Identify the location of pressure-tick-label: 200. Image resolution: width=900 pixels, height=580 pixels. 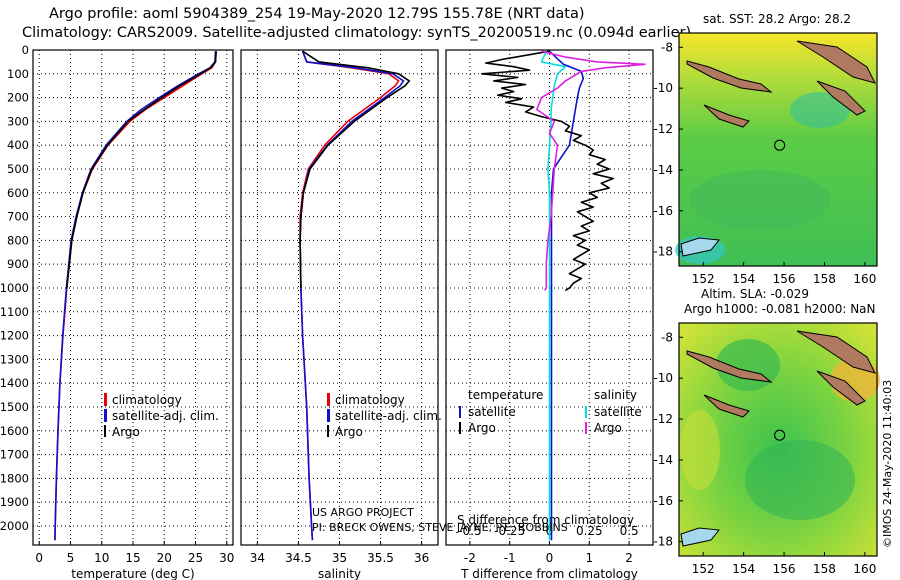
(18, 98).